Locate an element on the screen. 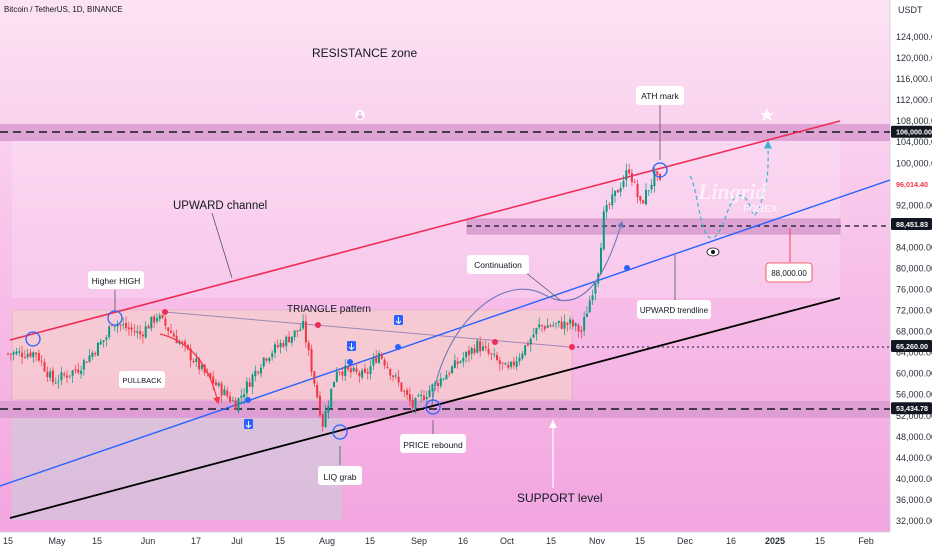 The image size is (932, 550). price-rebound-callout: PRICE rebound is located at coordinates (433, 443).